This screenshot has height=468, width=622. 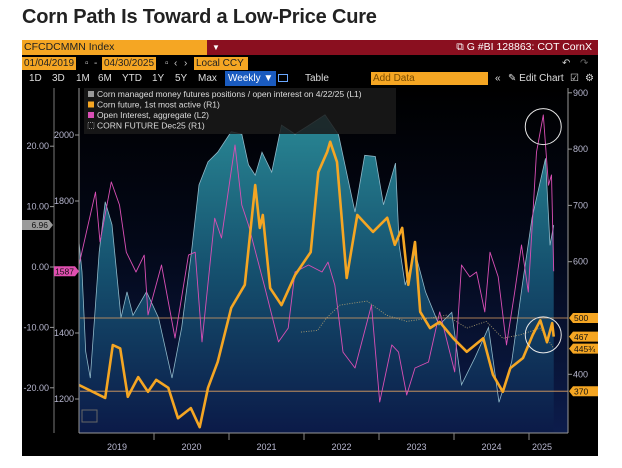 What do you see at coordinates (64, 135) in the screenshot?
I see `l2-tick-label: 2000` at bounding box center [64, 135].